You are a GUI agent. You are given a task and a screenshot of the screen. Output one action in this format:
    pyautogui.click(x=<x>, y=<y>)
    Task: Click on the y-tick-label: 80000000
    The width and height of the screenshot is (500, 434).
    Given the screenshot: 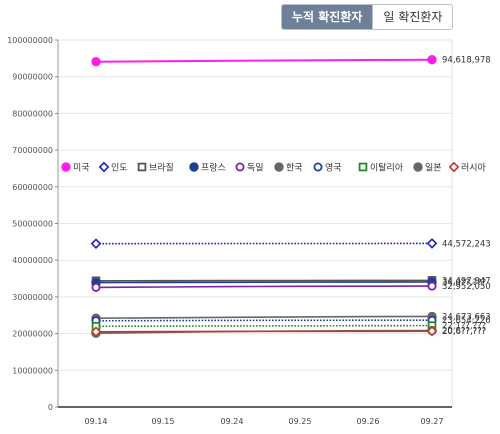 What is the action you would take?
    pyautogui.click(x=32, y=113)
    